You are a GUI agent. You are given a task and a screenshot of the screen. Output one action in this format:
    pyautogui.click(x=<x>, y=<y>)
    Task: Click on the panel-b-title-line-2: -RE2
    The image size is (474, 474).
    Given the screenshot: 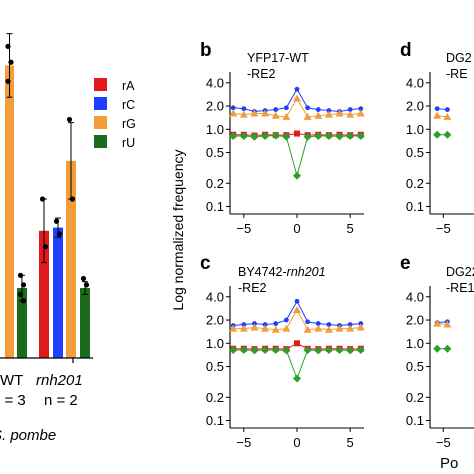 What is the action you would take?
    pyautogui.click(x=261, y=74)
    